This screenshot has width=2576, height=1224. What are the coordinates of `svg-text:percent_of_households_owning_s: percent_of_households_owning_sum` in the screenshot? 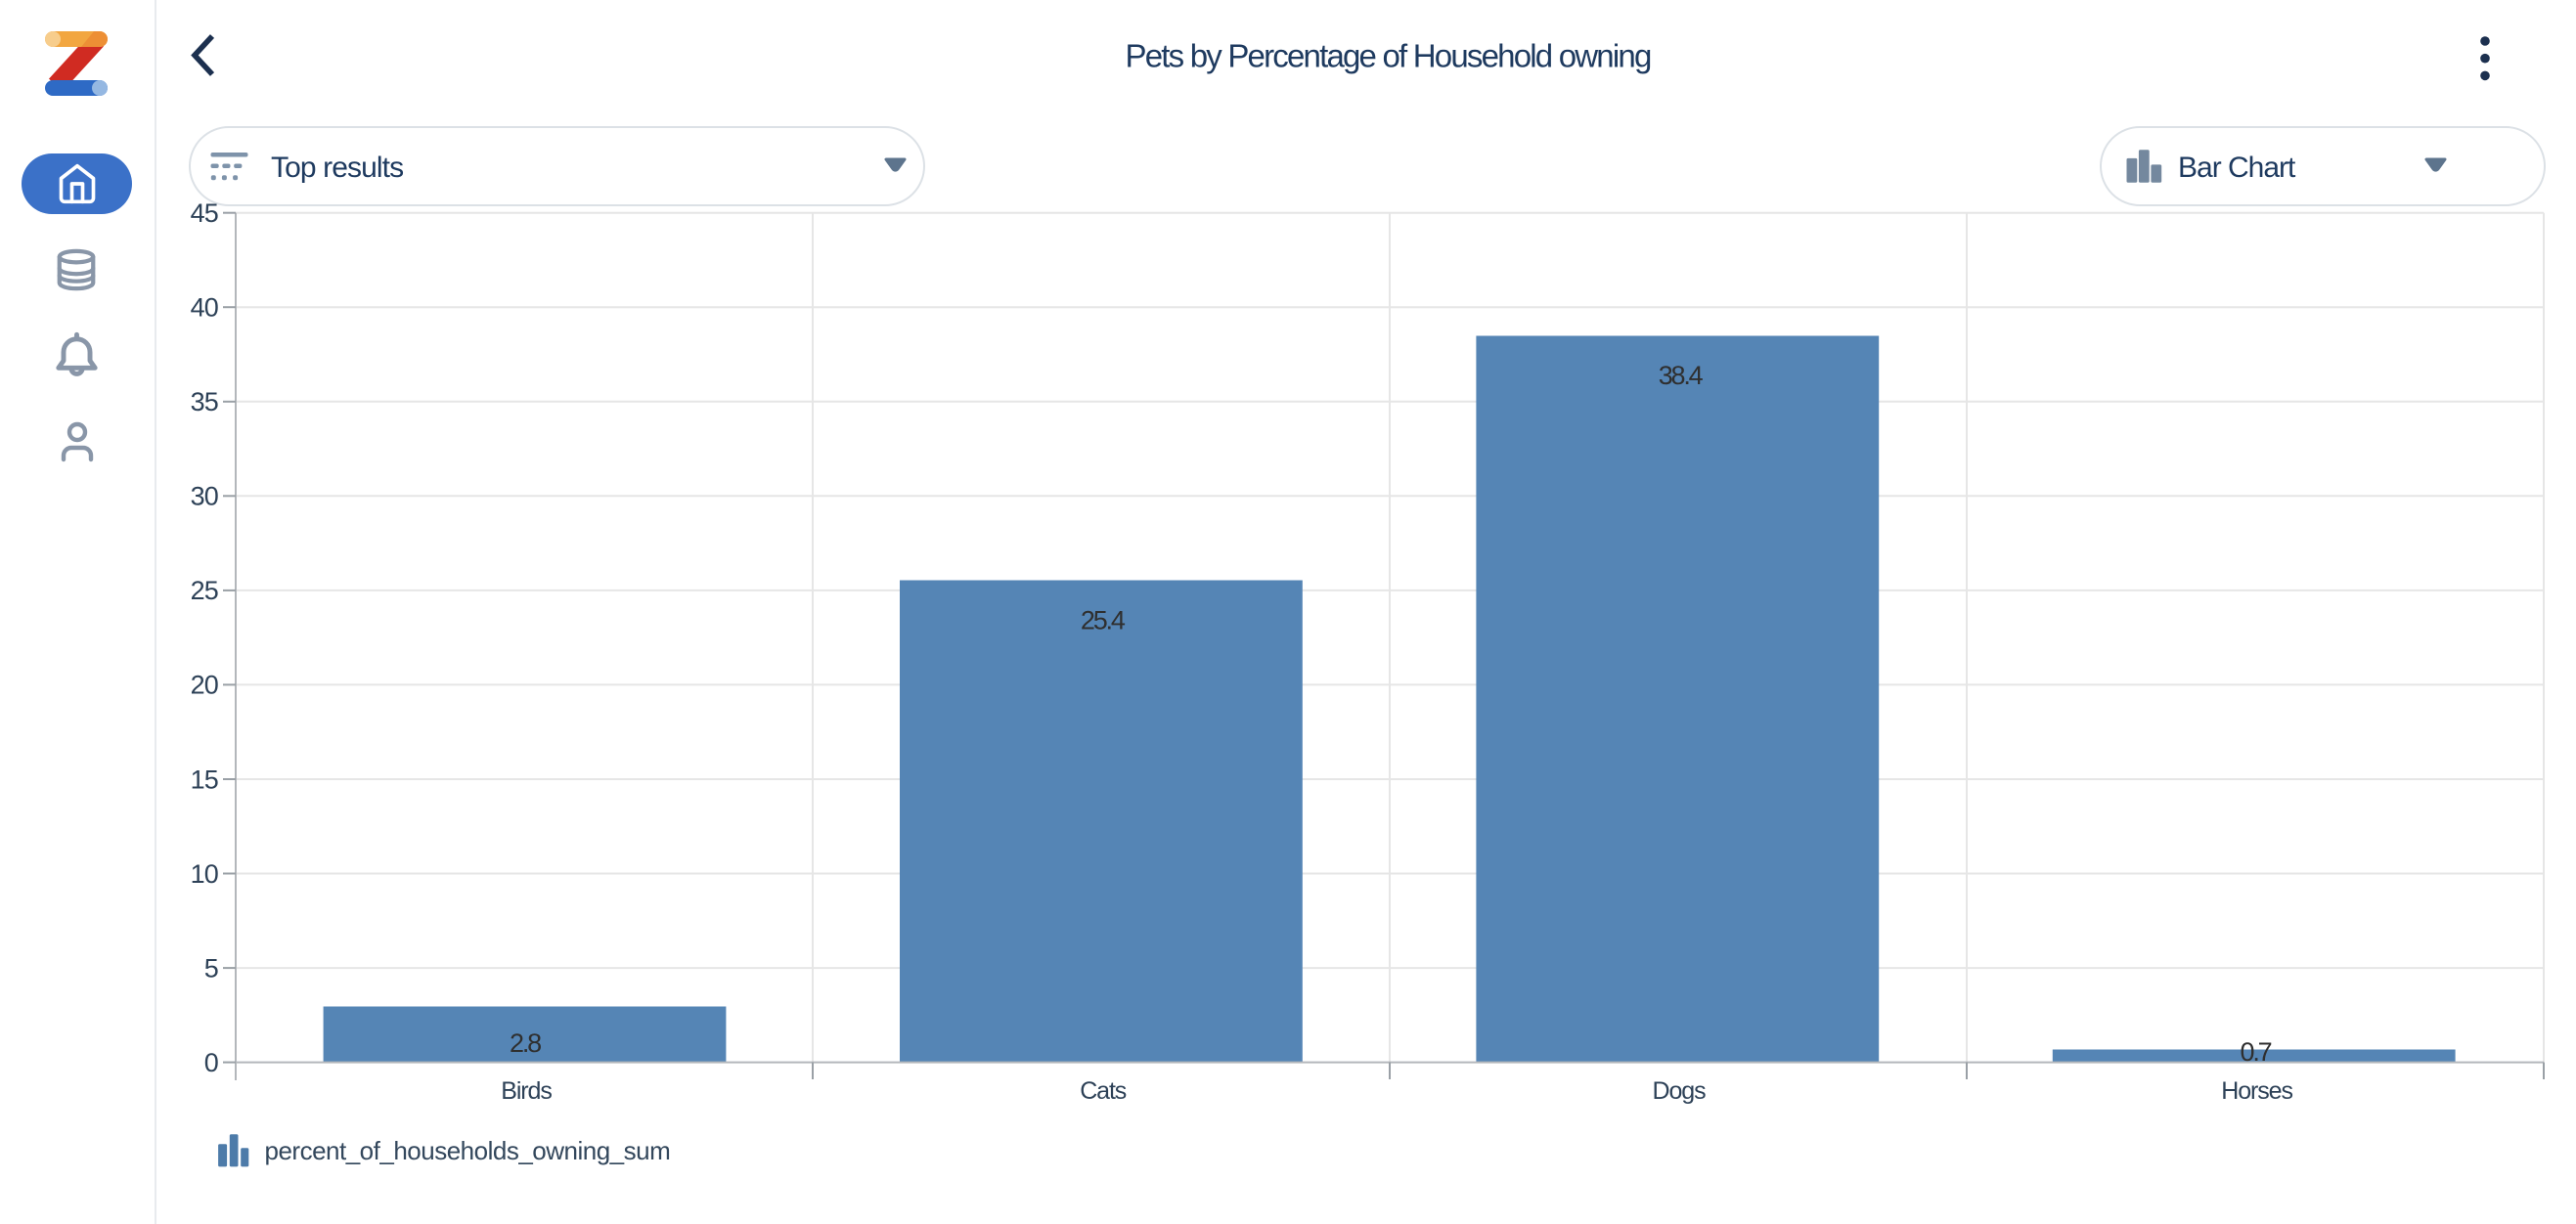 It's located at (468, 1150).